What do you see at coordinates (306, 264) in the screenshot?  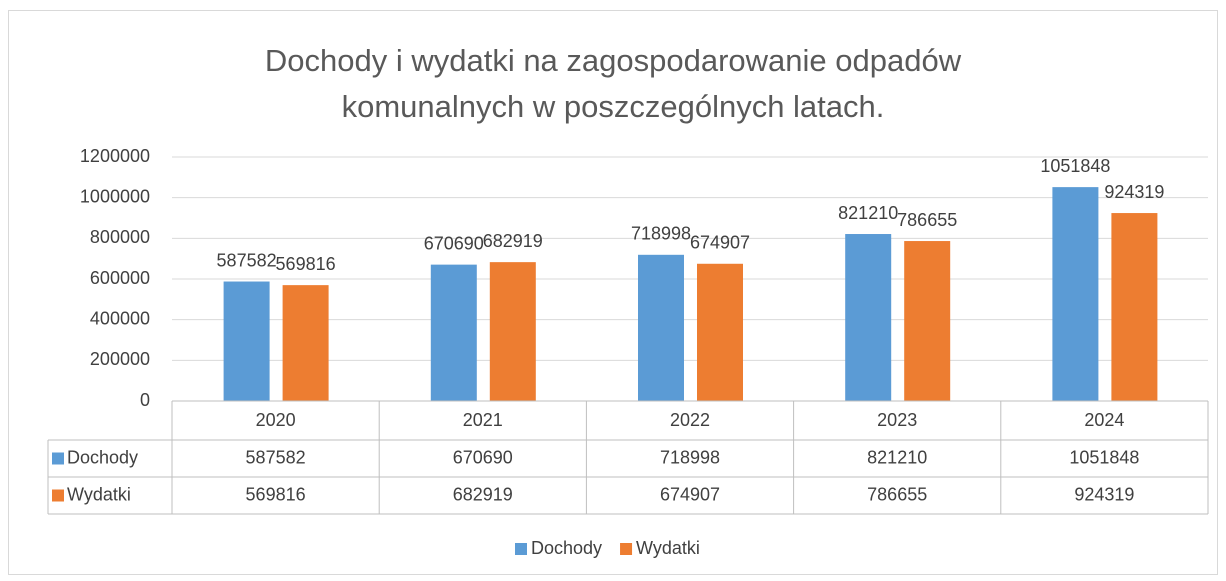 I see `data-label: 569816` at bounding box center [306, 264].